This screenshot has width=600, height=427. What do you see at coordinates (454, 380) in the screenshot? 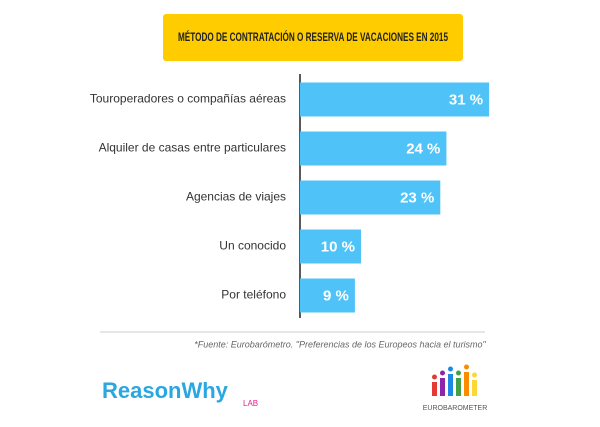
I see `eurobarometer-icon` at bounding box center [454, 380].